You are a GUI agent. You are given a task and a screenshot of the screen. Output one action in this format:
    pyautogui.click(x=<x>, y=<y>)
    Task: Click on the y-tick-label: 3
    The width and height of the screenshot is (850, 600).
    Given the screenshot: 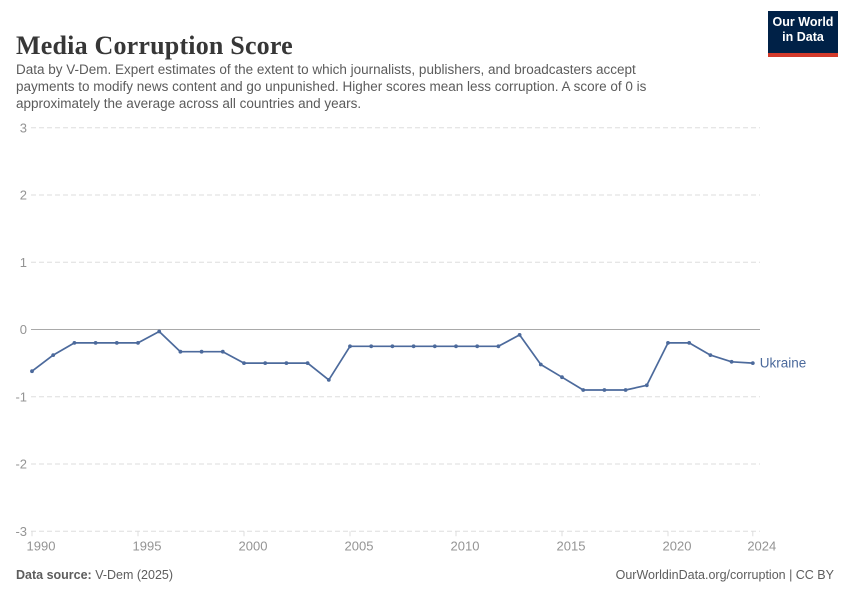 What is the action you would take?
    pyautogui.click(x=23, y=127)
    